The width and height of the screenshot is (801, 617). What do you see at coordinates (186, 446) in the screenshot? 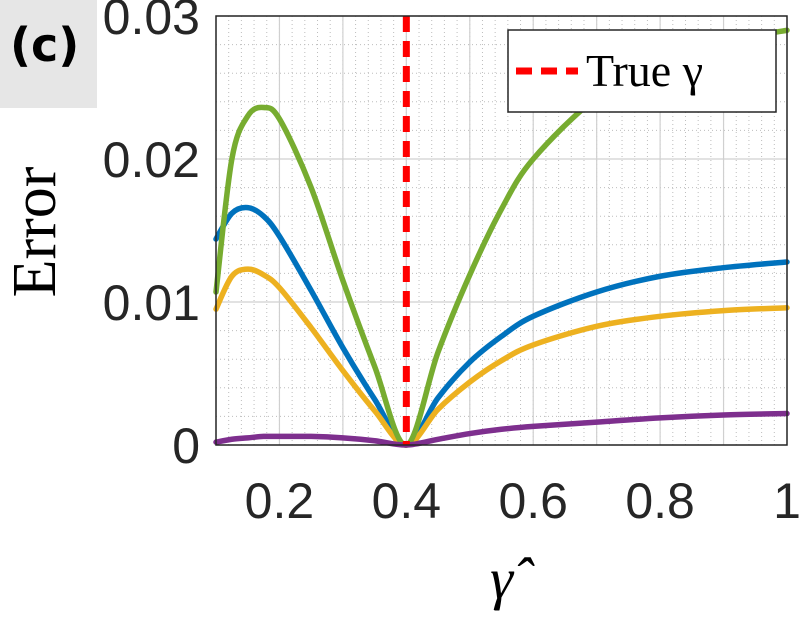
I see `y-tick-label: 0` at bounding box center [186, 446].